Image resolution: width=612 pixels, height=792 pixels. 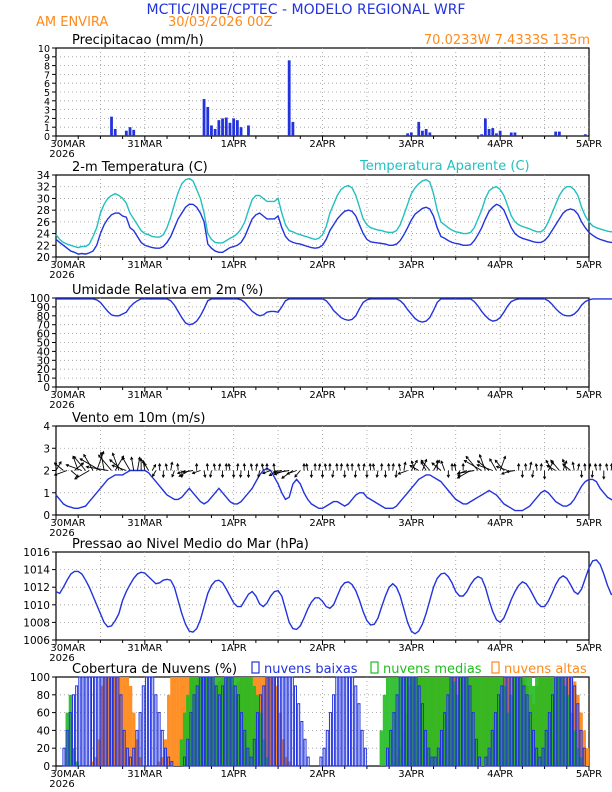 I want to click on header-title: MCTIC/INPE/CPTEC - MODELO REGIONAL WRF, so click(x=306, y=10).